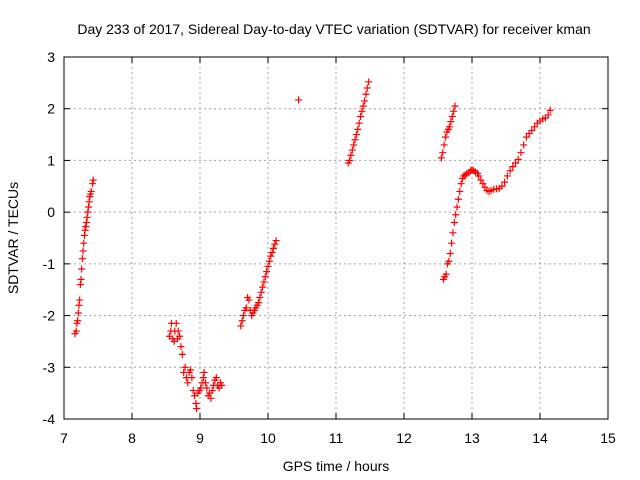 Image resolution: width=640 pixels, height=480 pixels. I want to click on y-tick-label: -2, so click(49, 316).